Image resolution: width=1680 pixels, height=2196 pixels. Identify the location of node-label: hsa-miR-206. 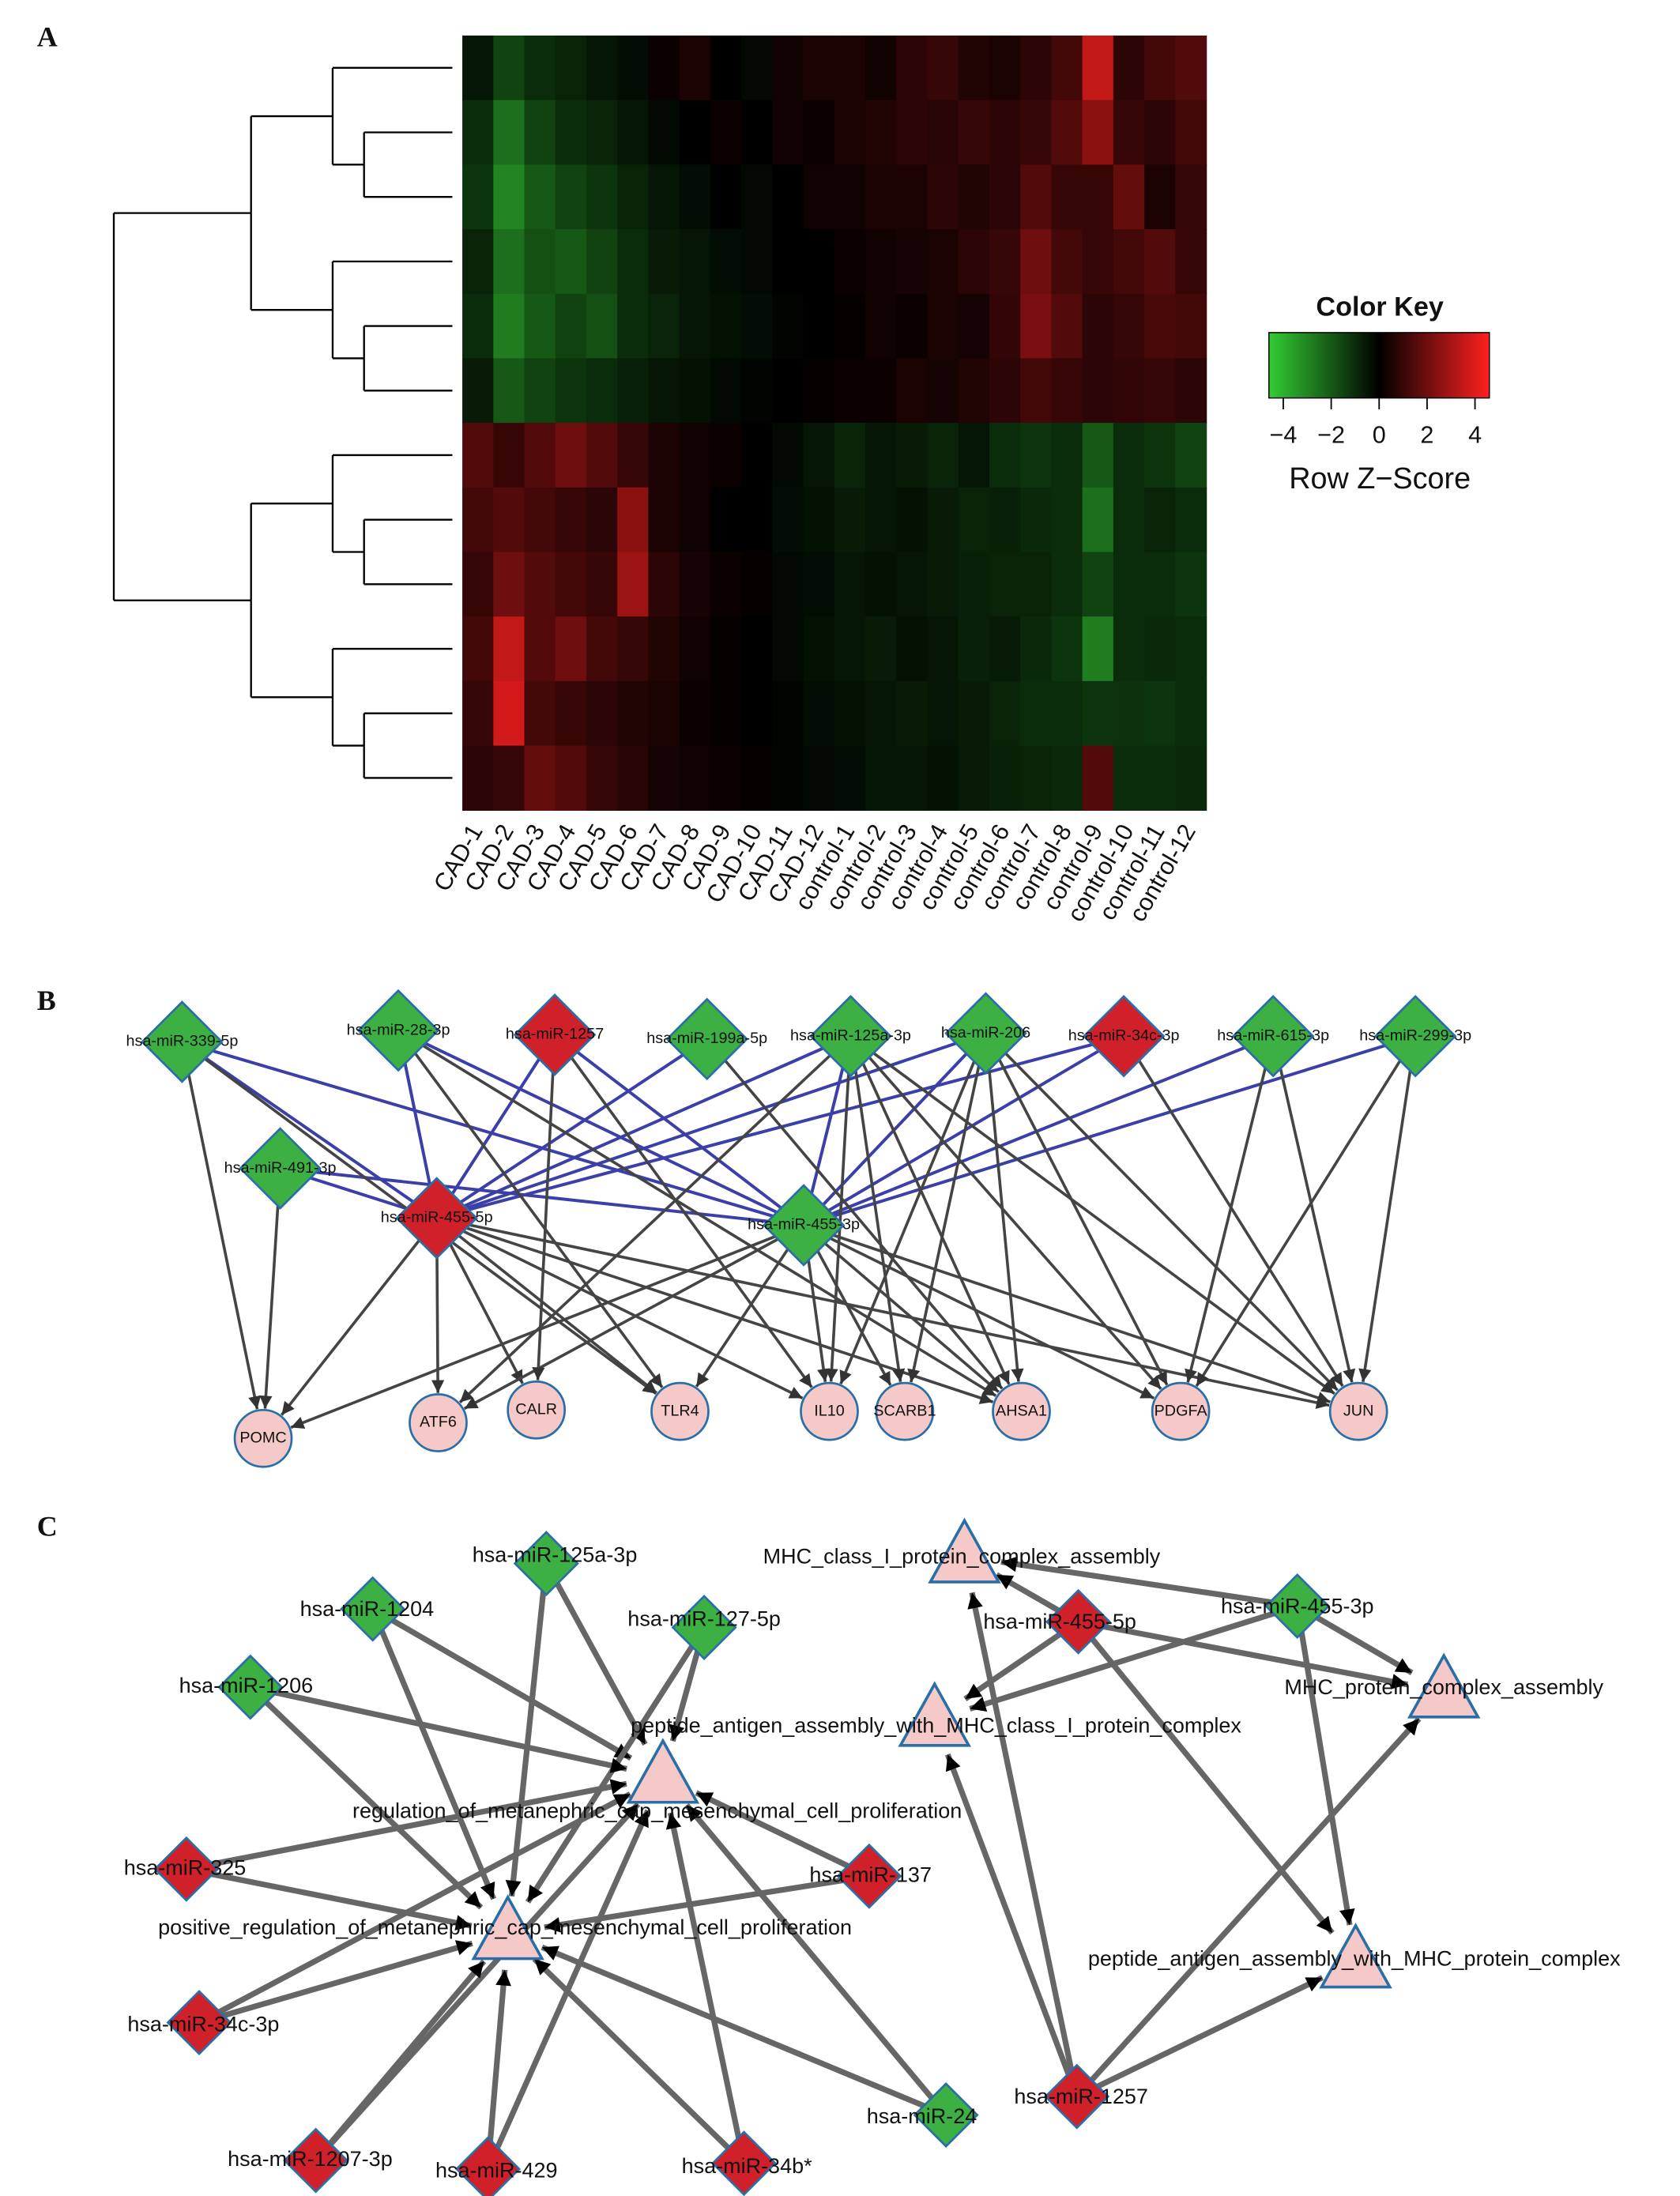
(985, 1032).